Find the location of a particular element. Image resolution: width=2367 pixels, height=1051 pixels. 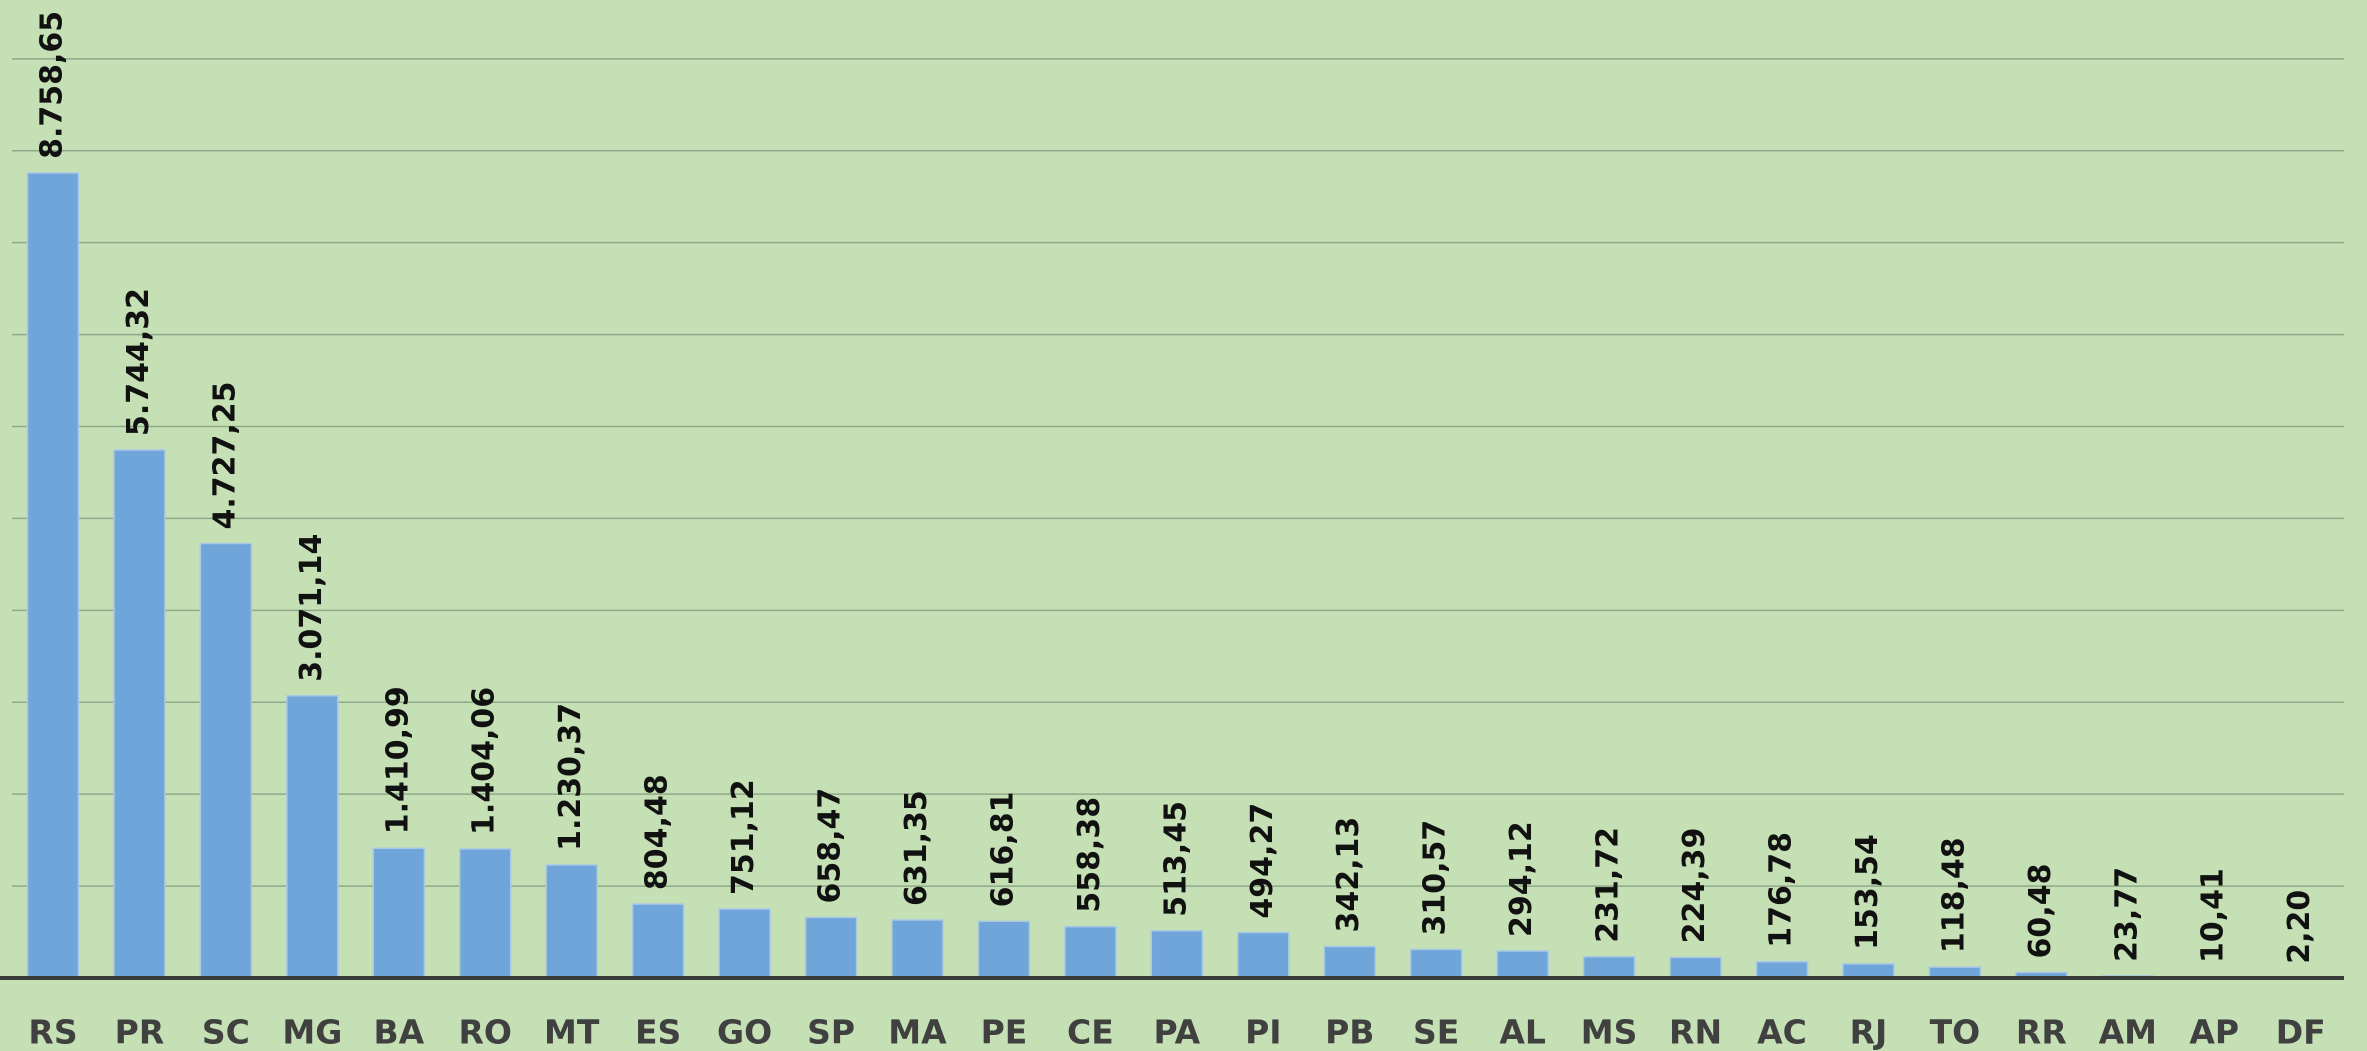

x-tick-label: RR is located at coordinates (2041, 1032).